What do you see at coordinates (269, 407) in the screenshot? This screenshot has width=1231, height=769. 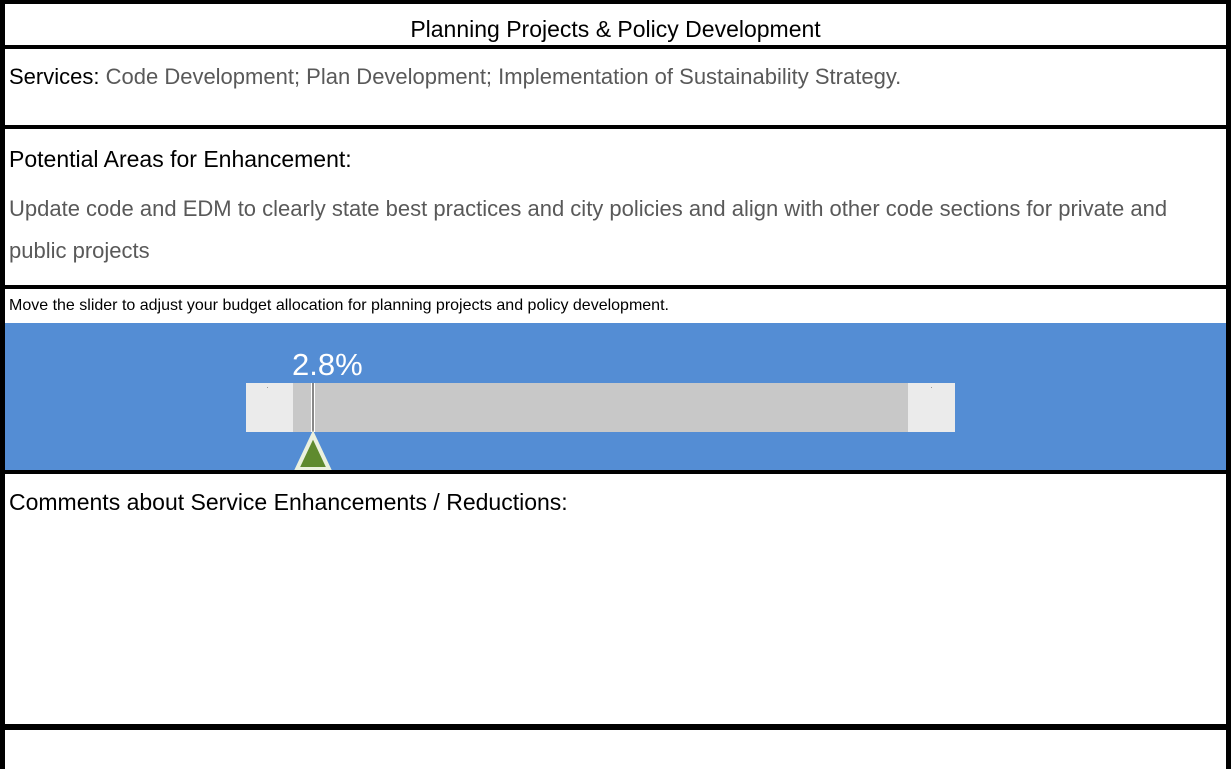 I see `slider-decrement` at bounding box center [269, 407].